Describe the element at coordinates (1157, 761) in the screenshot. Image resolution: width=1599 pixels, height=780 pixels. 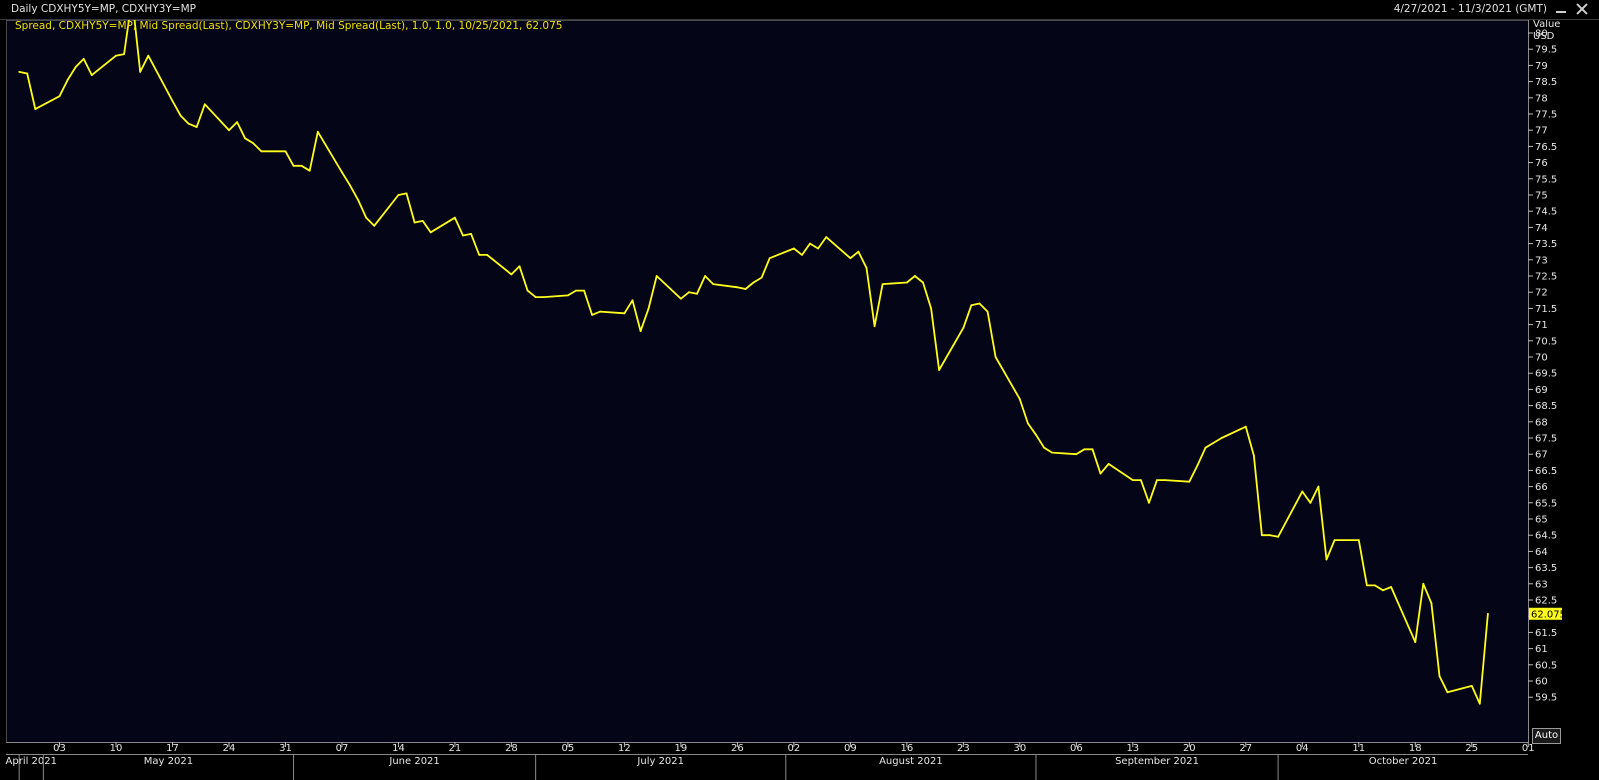
I see `month-label: September 2021` at that location.